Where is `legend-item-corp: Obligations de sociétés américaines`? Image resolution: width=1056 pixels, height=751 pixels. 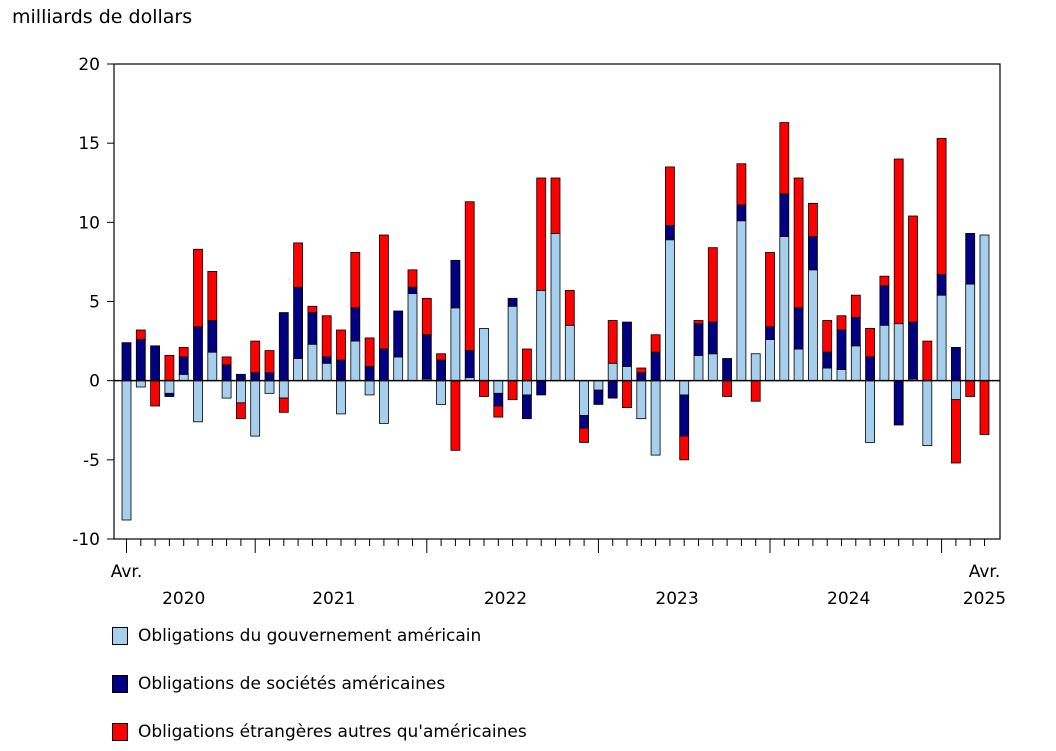 legend-item-corp: Obligations de sociétés américaines is located at coordinates (278, 684).